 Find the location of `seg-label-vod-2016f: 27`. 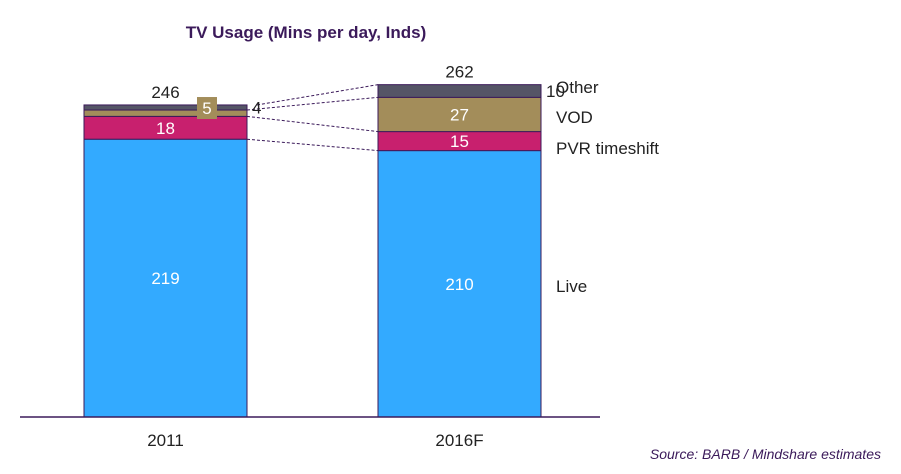

seg-label-vod-2016f: 27 is located at coordinates (459, 114).